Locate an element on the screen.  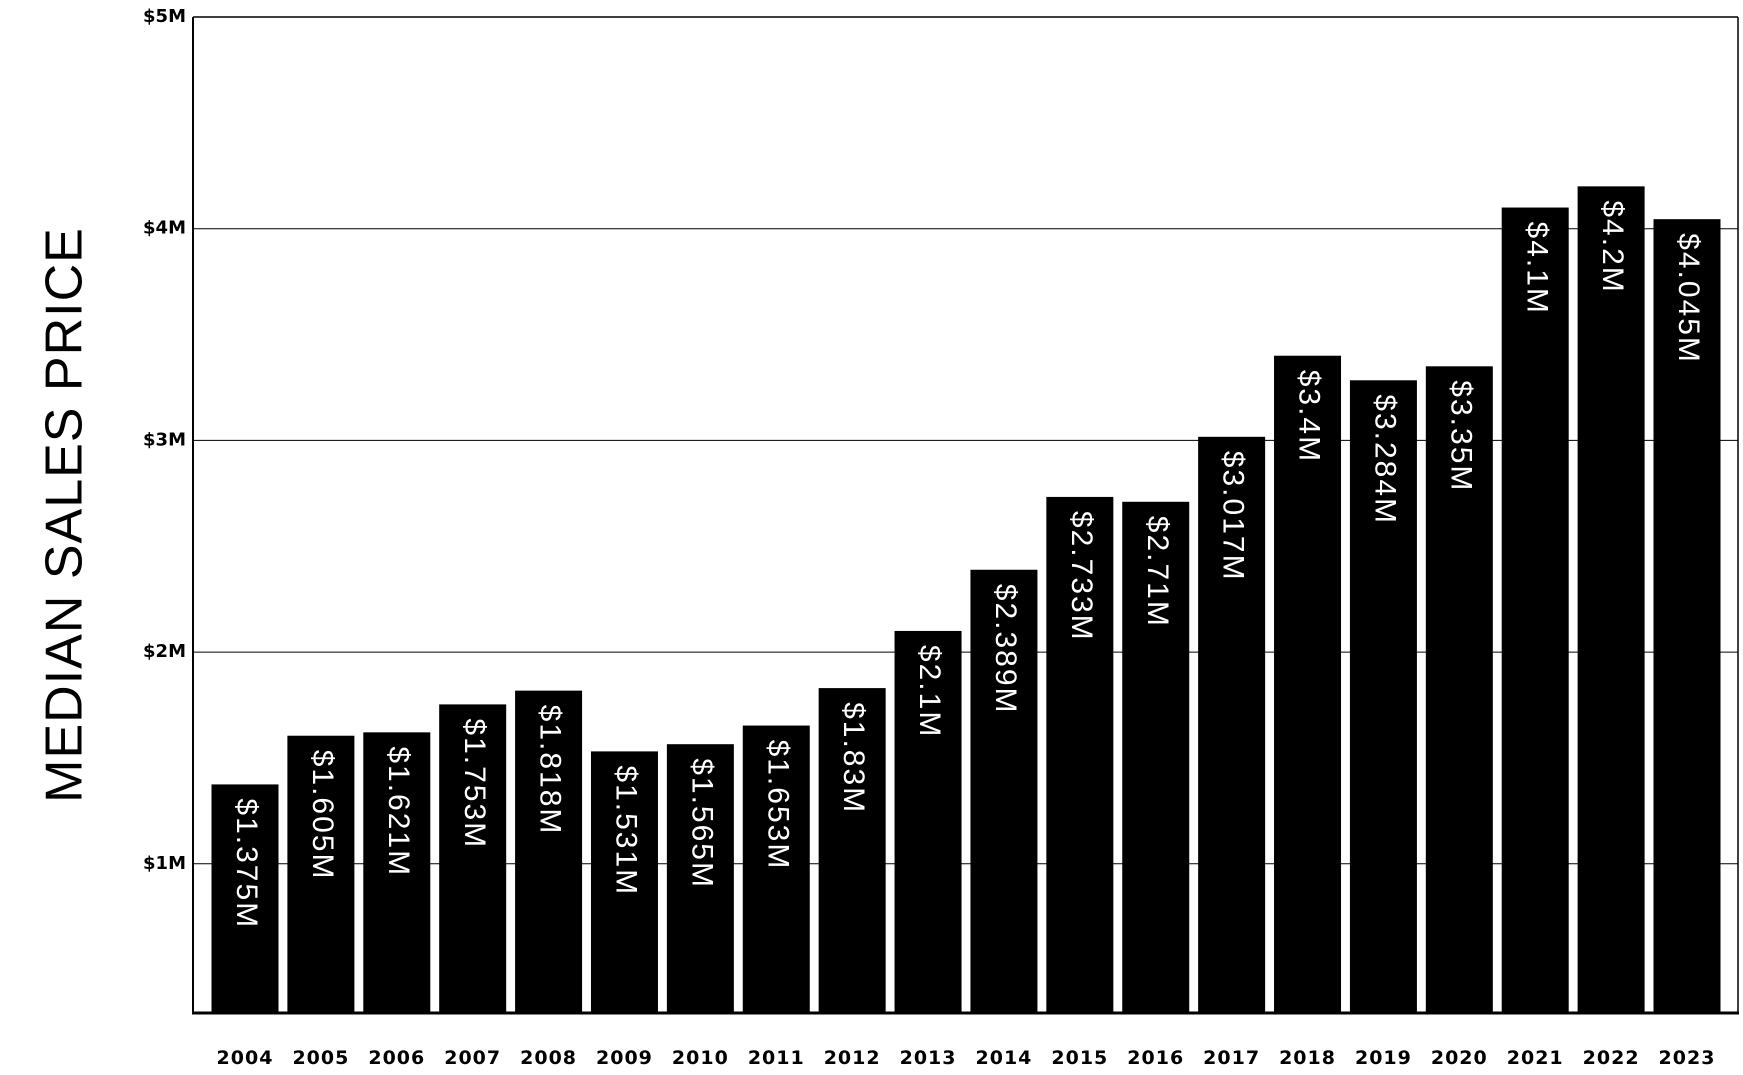
y-tick-label: $4M is located at coordinates (164, 228).